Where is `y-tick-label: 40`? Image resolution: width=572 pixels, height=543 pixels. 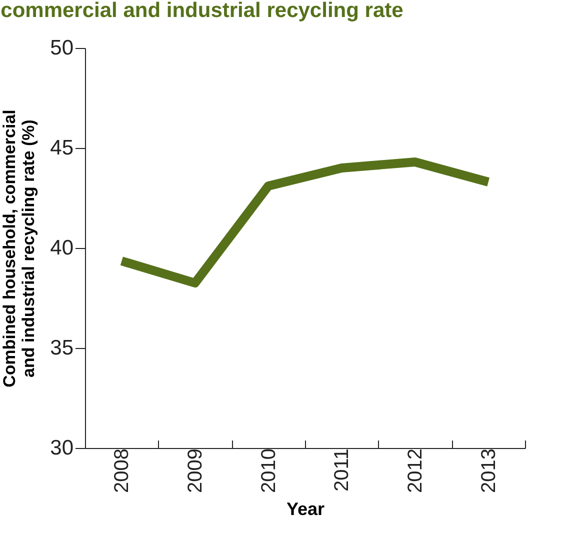 y-tick-label: 40 is located at coordinates (62, 248).